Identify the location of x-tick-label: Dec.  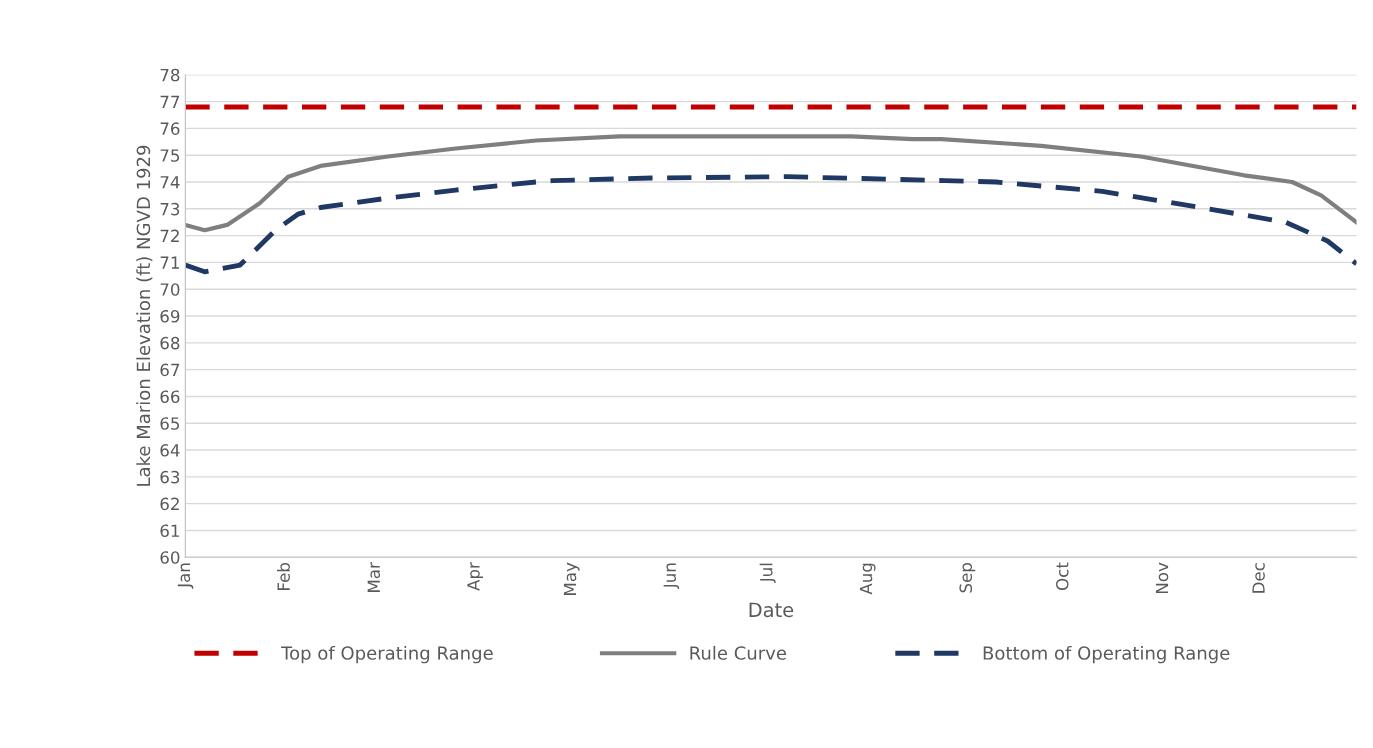
(1258, 578).